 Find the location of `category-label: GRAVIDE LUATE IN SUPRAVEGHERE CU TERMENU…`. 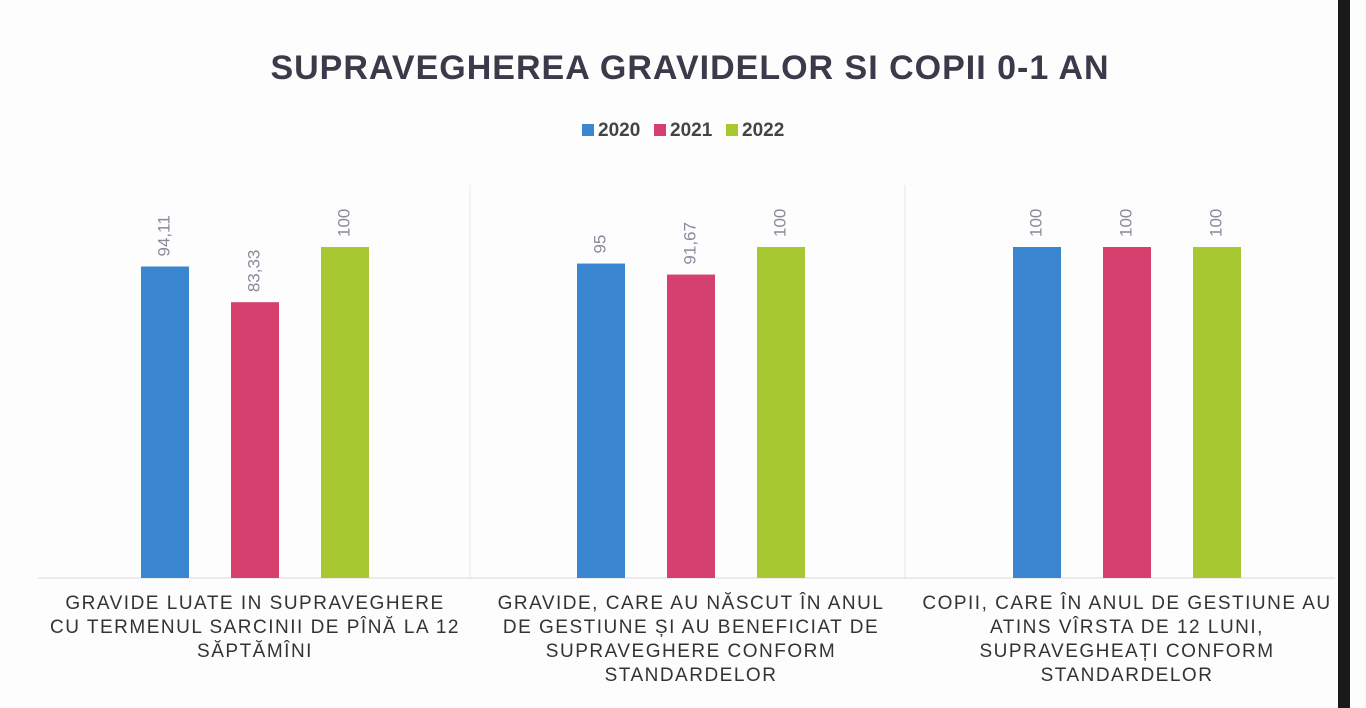

category-label: GRAVIDE LUATE IN SUPRAVEGHERE CU TERMENU… is located at coordinates (255, 627).